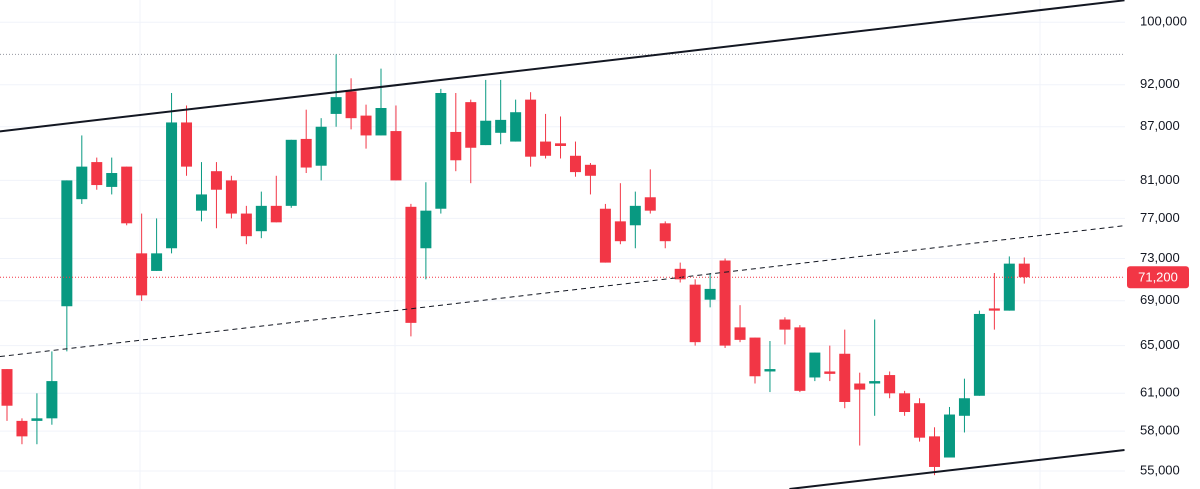  What do you see at coordinates (1160, 125) in the screenshot?
I see `y-tick-label: 87,000` at bounding box center [1160, 125].